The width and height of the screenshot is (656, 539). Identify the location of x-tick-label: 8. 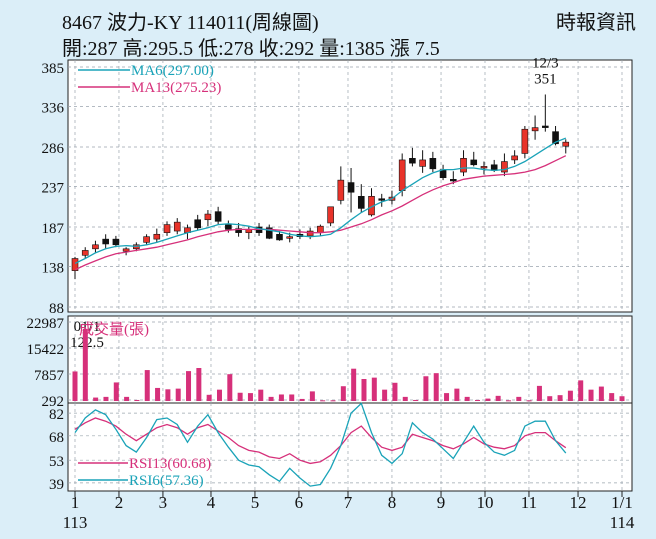
(392, 502).